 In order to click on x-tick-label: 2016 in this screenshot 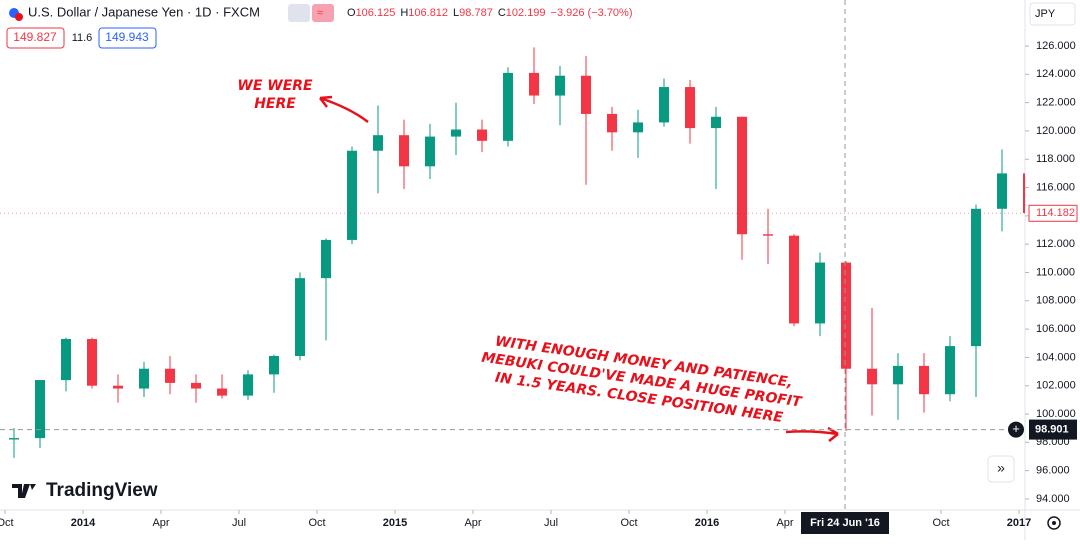, I will do `click(707, 523)`.